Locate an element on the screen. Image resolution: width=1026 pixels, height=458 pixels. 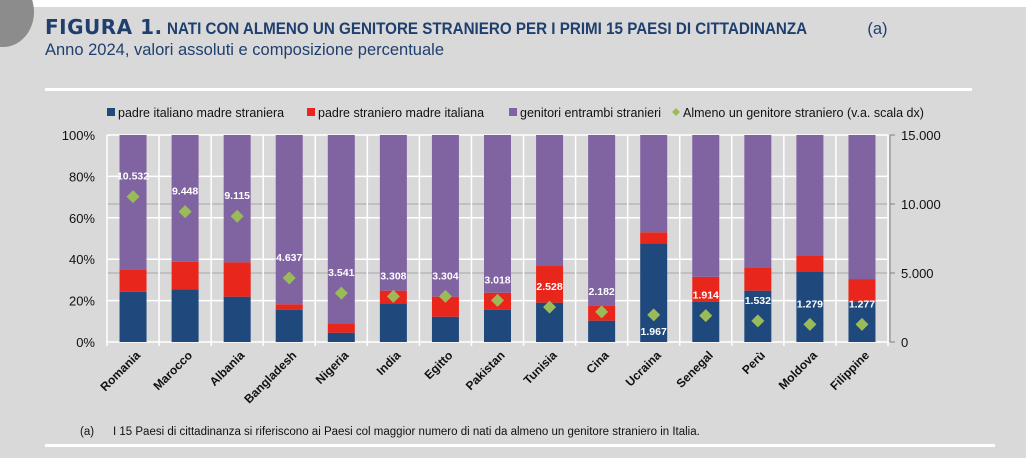
y-left-tick-label: 40% is located at coordinates (82, 259).